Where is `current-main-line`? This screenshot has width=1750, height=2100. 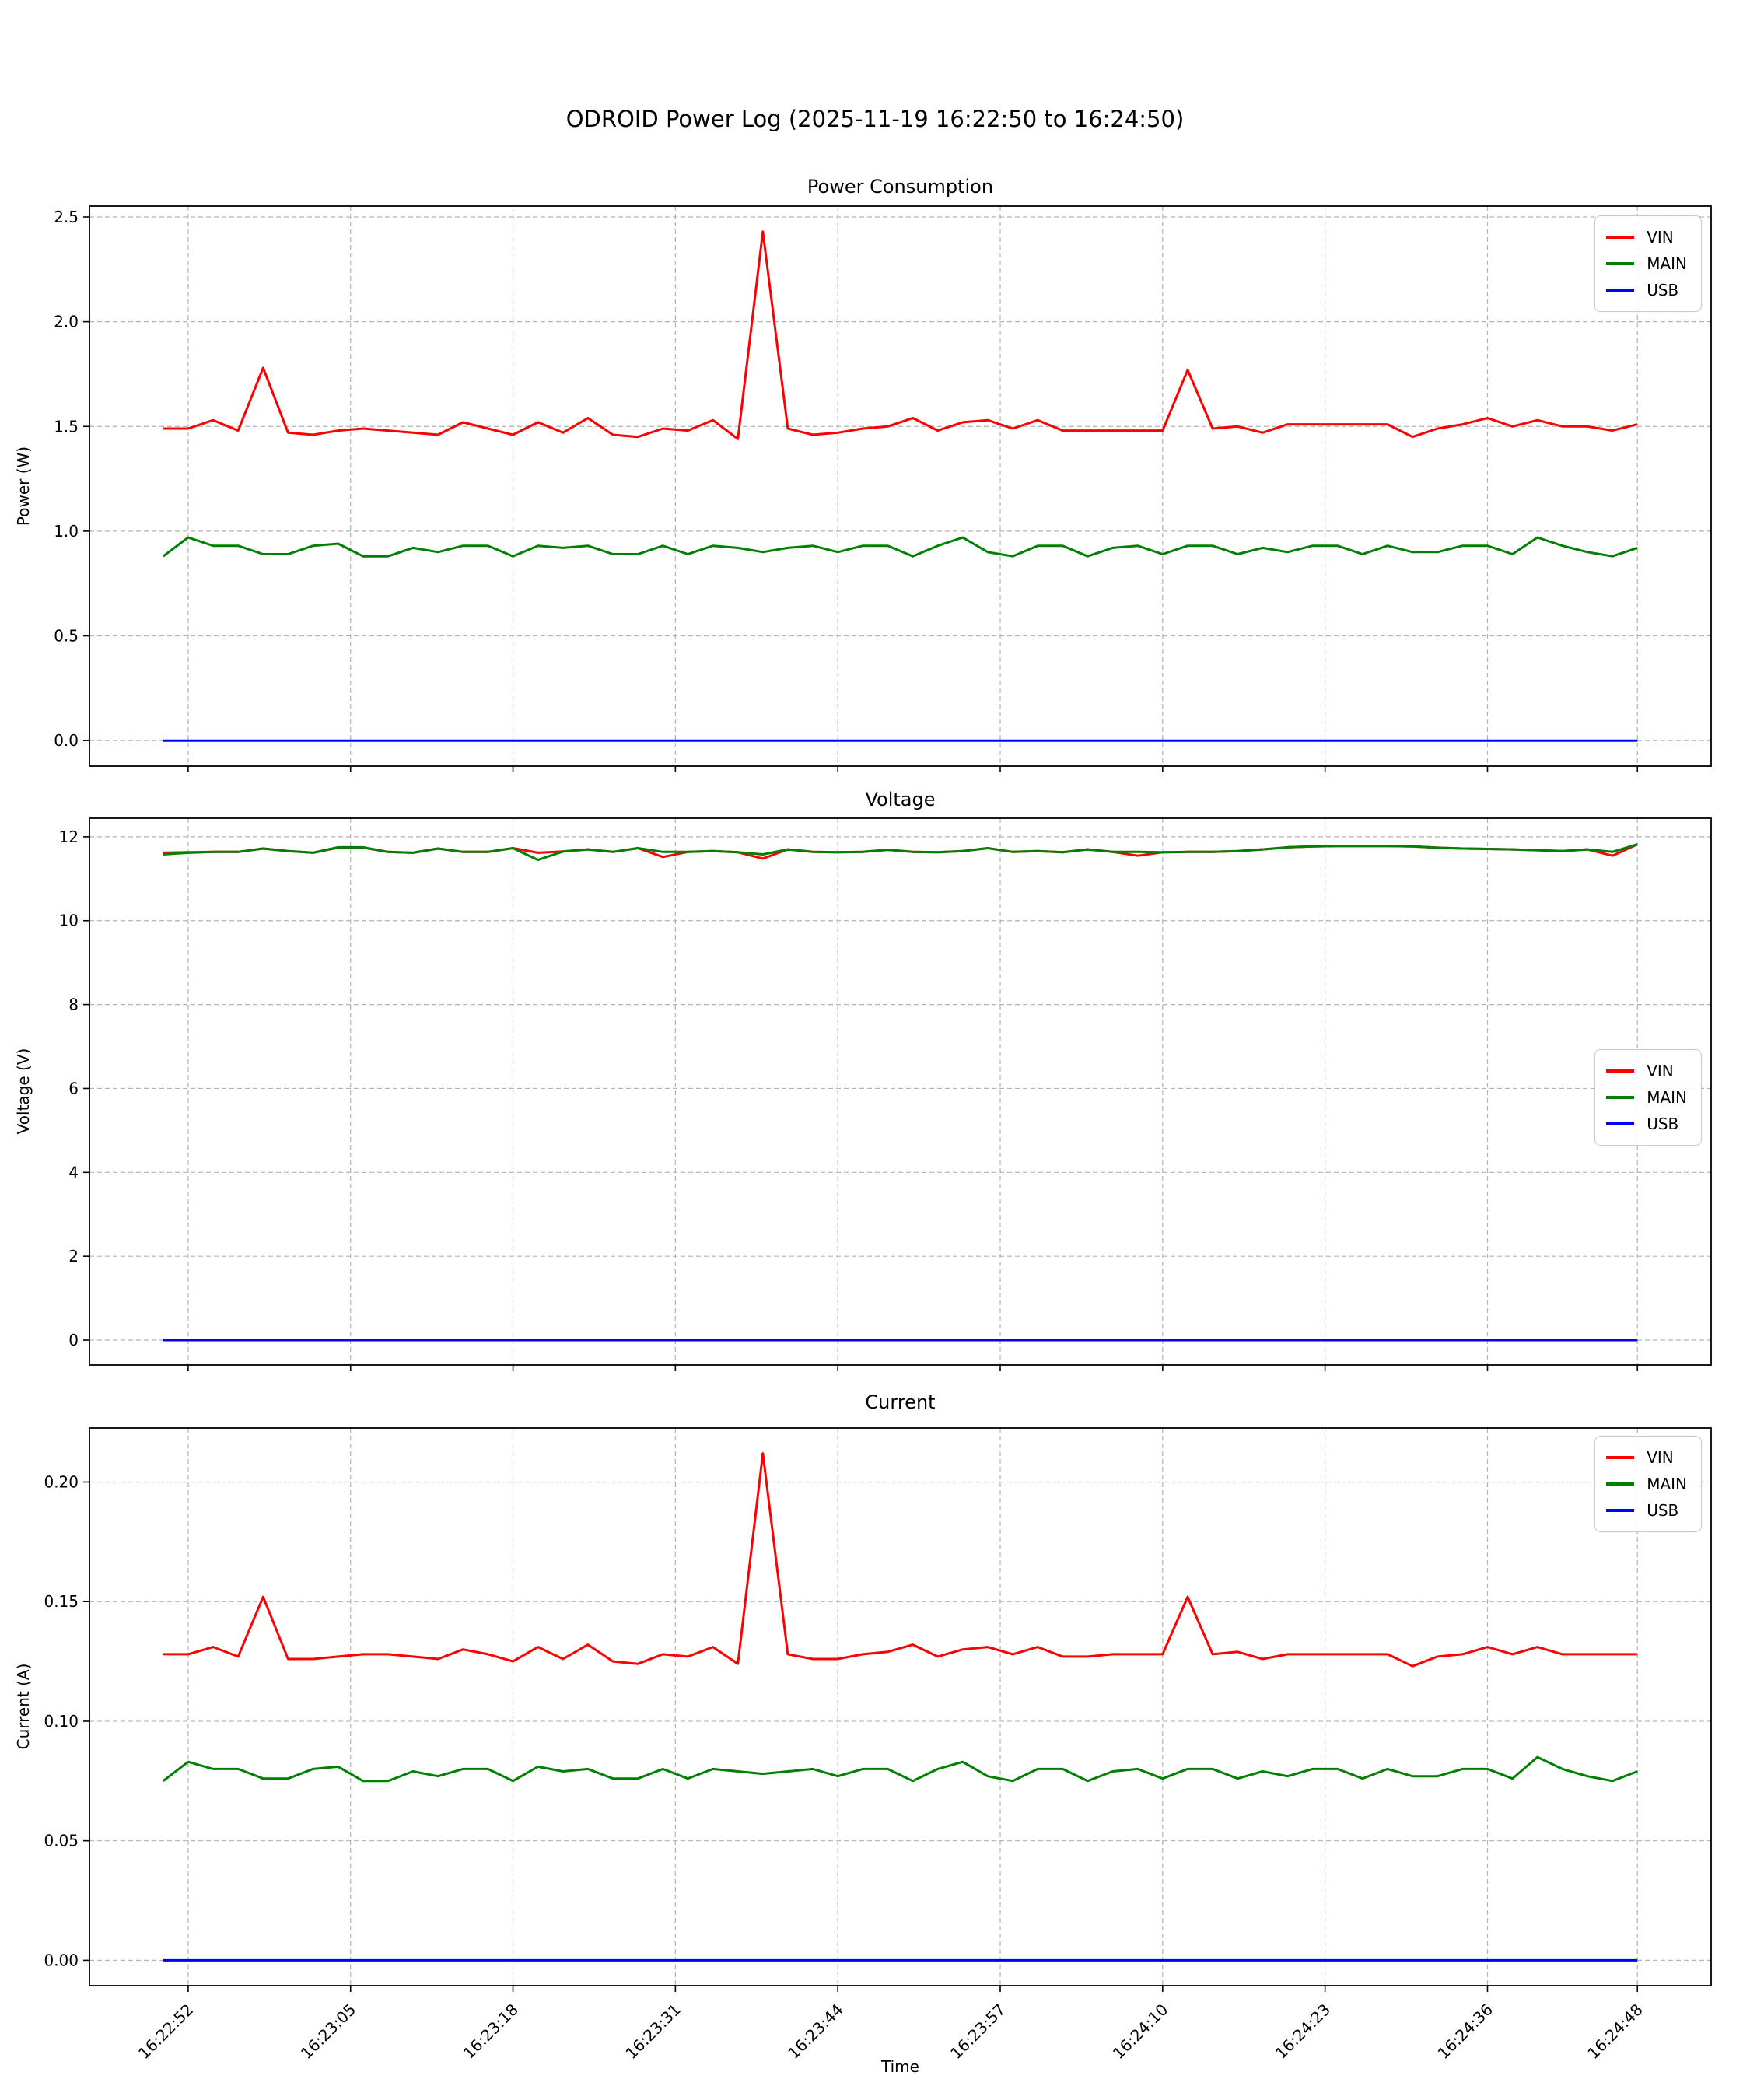 current-main-line is located at coordinates (900, 1769).